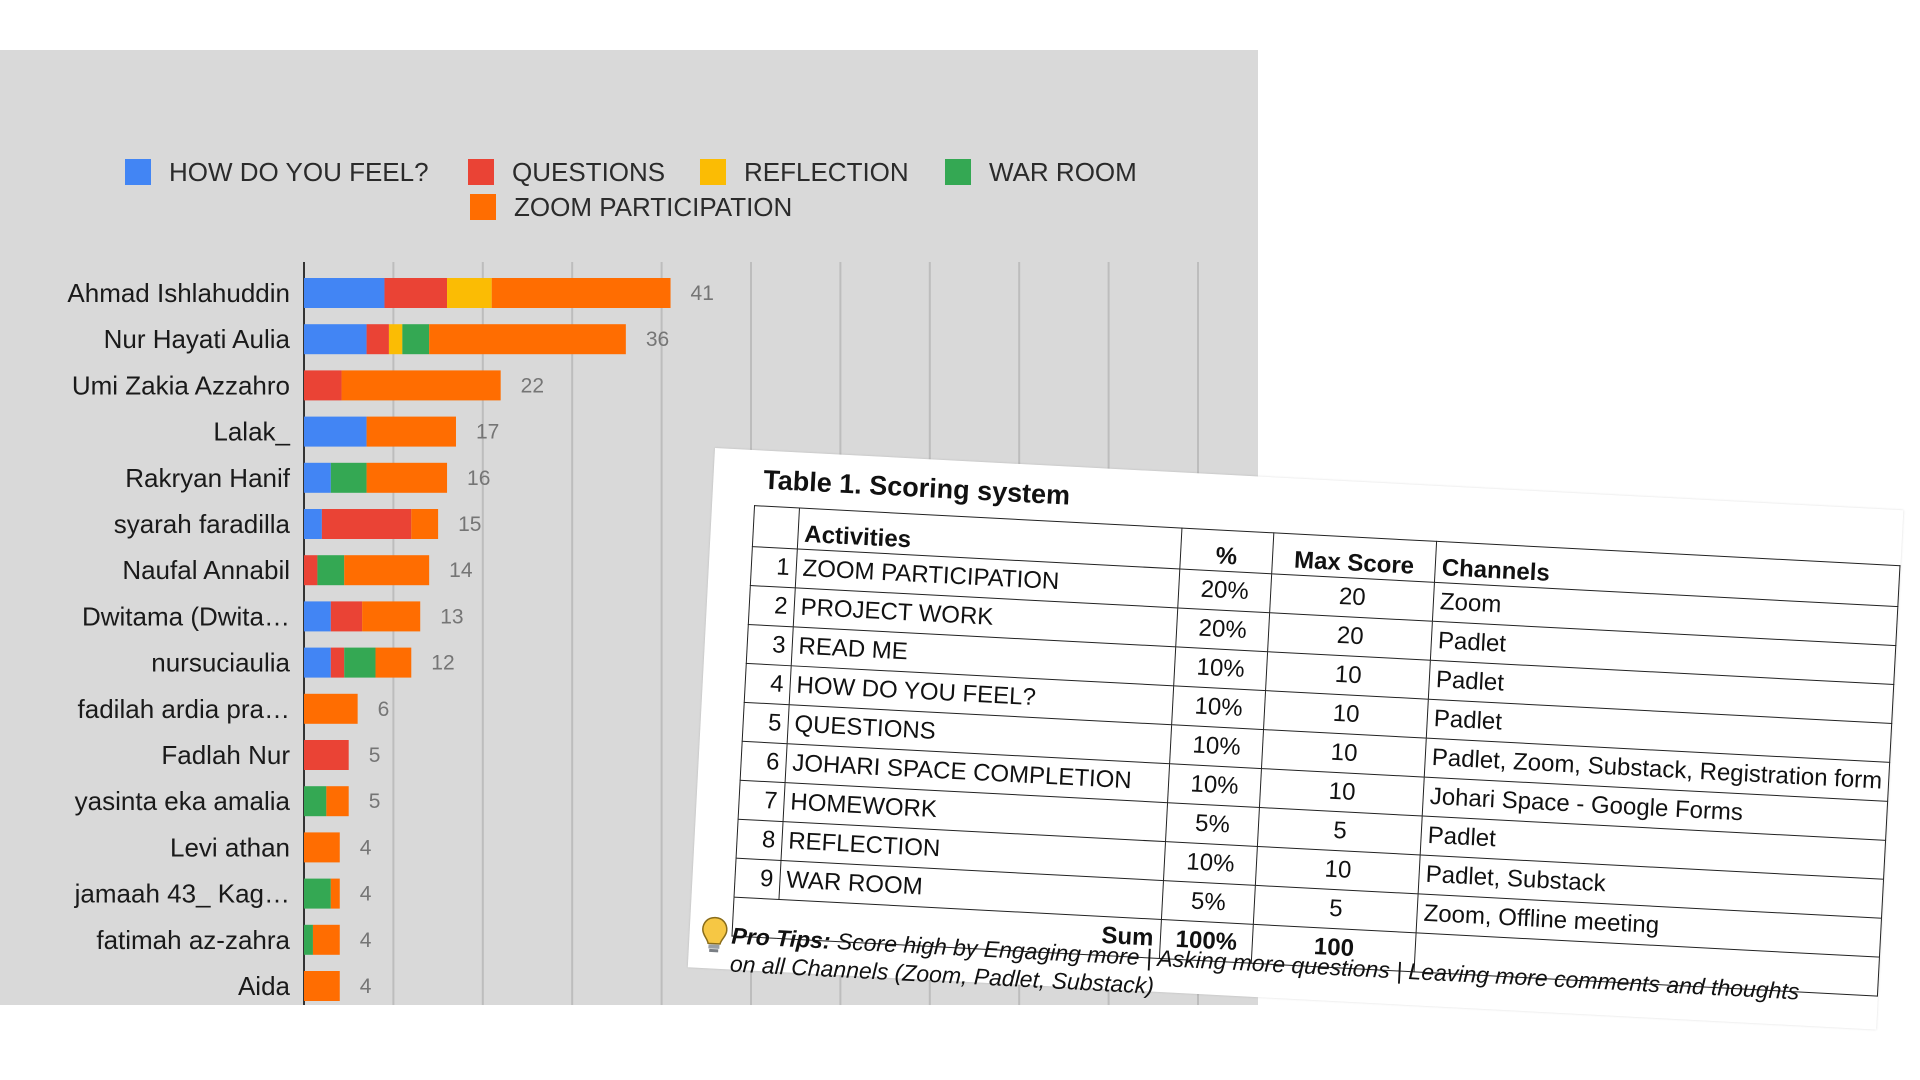 This screenshot has height=1080, width=1920. I want to click on total-label: 16, so click(478, 478).